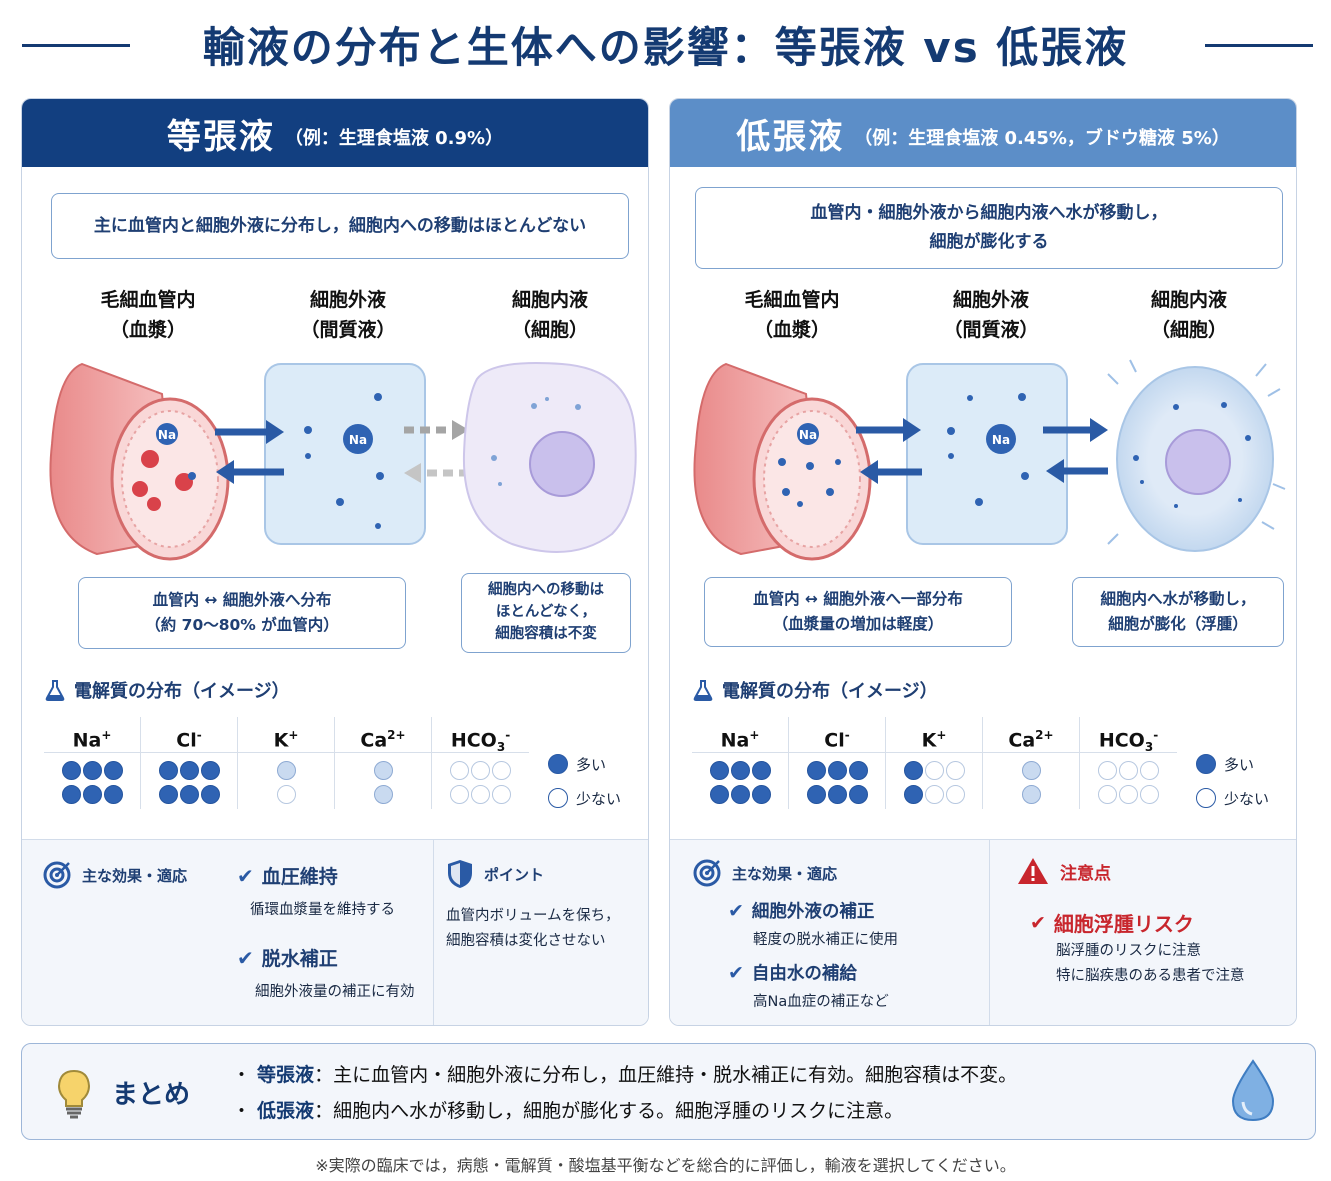 Image resolution: width=1331 pixels, height=1181 pixels. What do you see at coordinates (135, 875) in the screenshot?
I see `effects-label-text: 主な効果・適応` at bounding box center [135, 875].